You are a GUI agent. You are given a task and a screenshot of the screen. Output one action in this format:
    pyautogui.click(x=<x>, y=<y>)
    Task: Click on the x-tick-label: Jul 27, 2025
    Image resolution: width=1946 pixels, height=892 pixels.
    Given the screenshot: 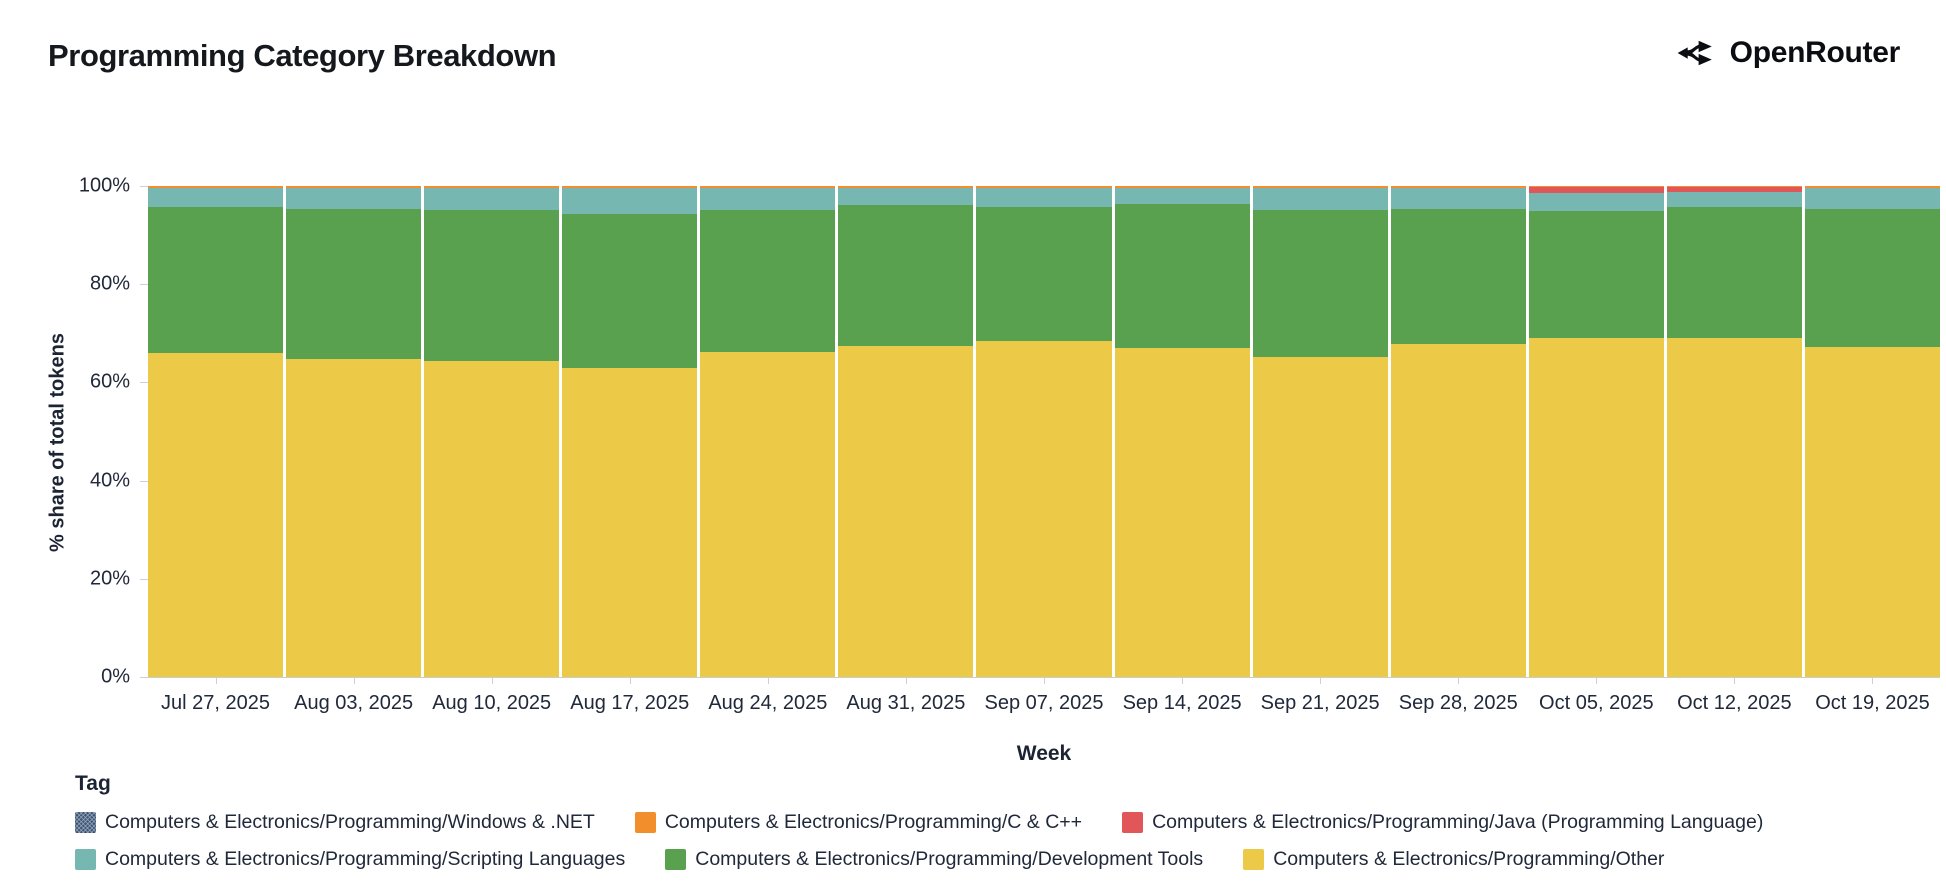 What is the action you would take?
    pyautogui.click(x=215, y=696)
    